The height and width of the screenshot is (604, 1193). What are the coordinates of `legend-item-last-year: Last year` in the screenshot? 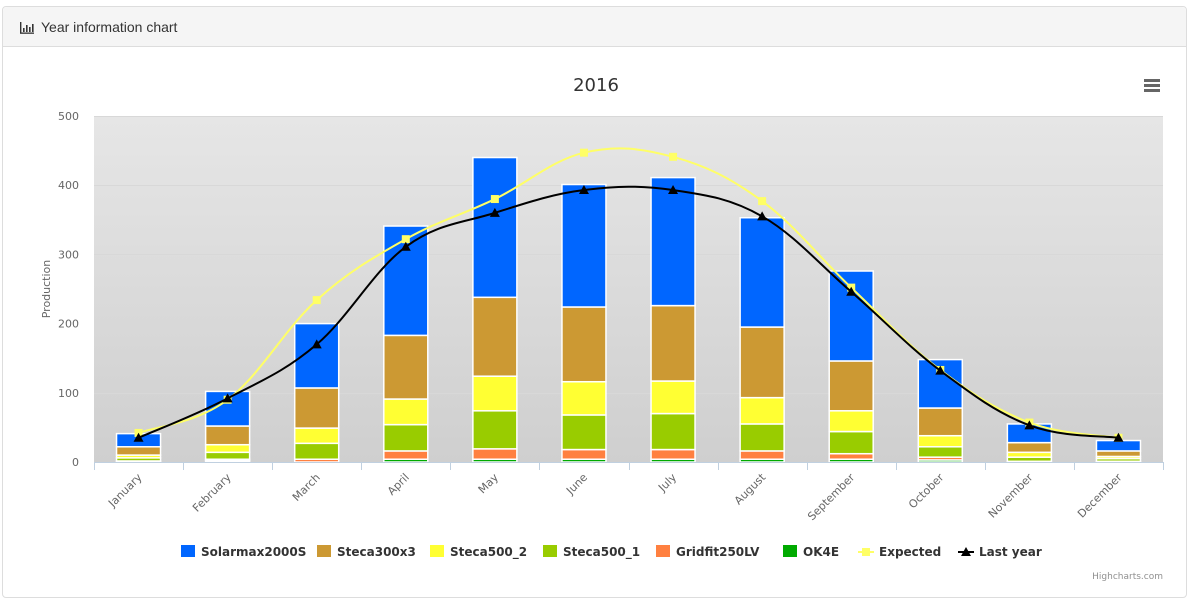 It's located at (1000, 552).